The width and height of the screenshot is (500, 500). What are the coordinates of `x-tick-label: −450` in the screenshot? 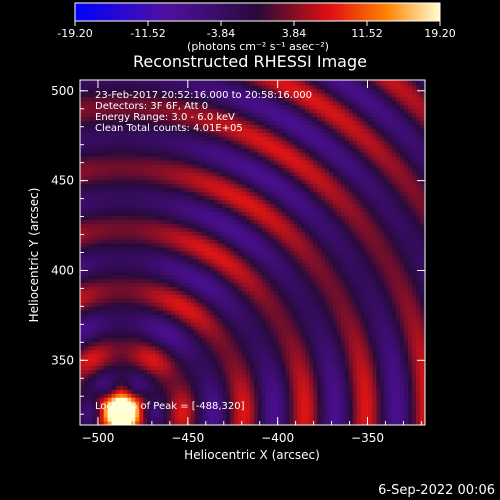 It's located at (187, 438).